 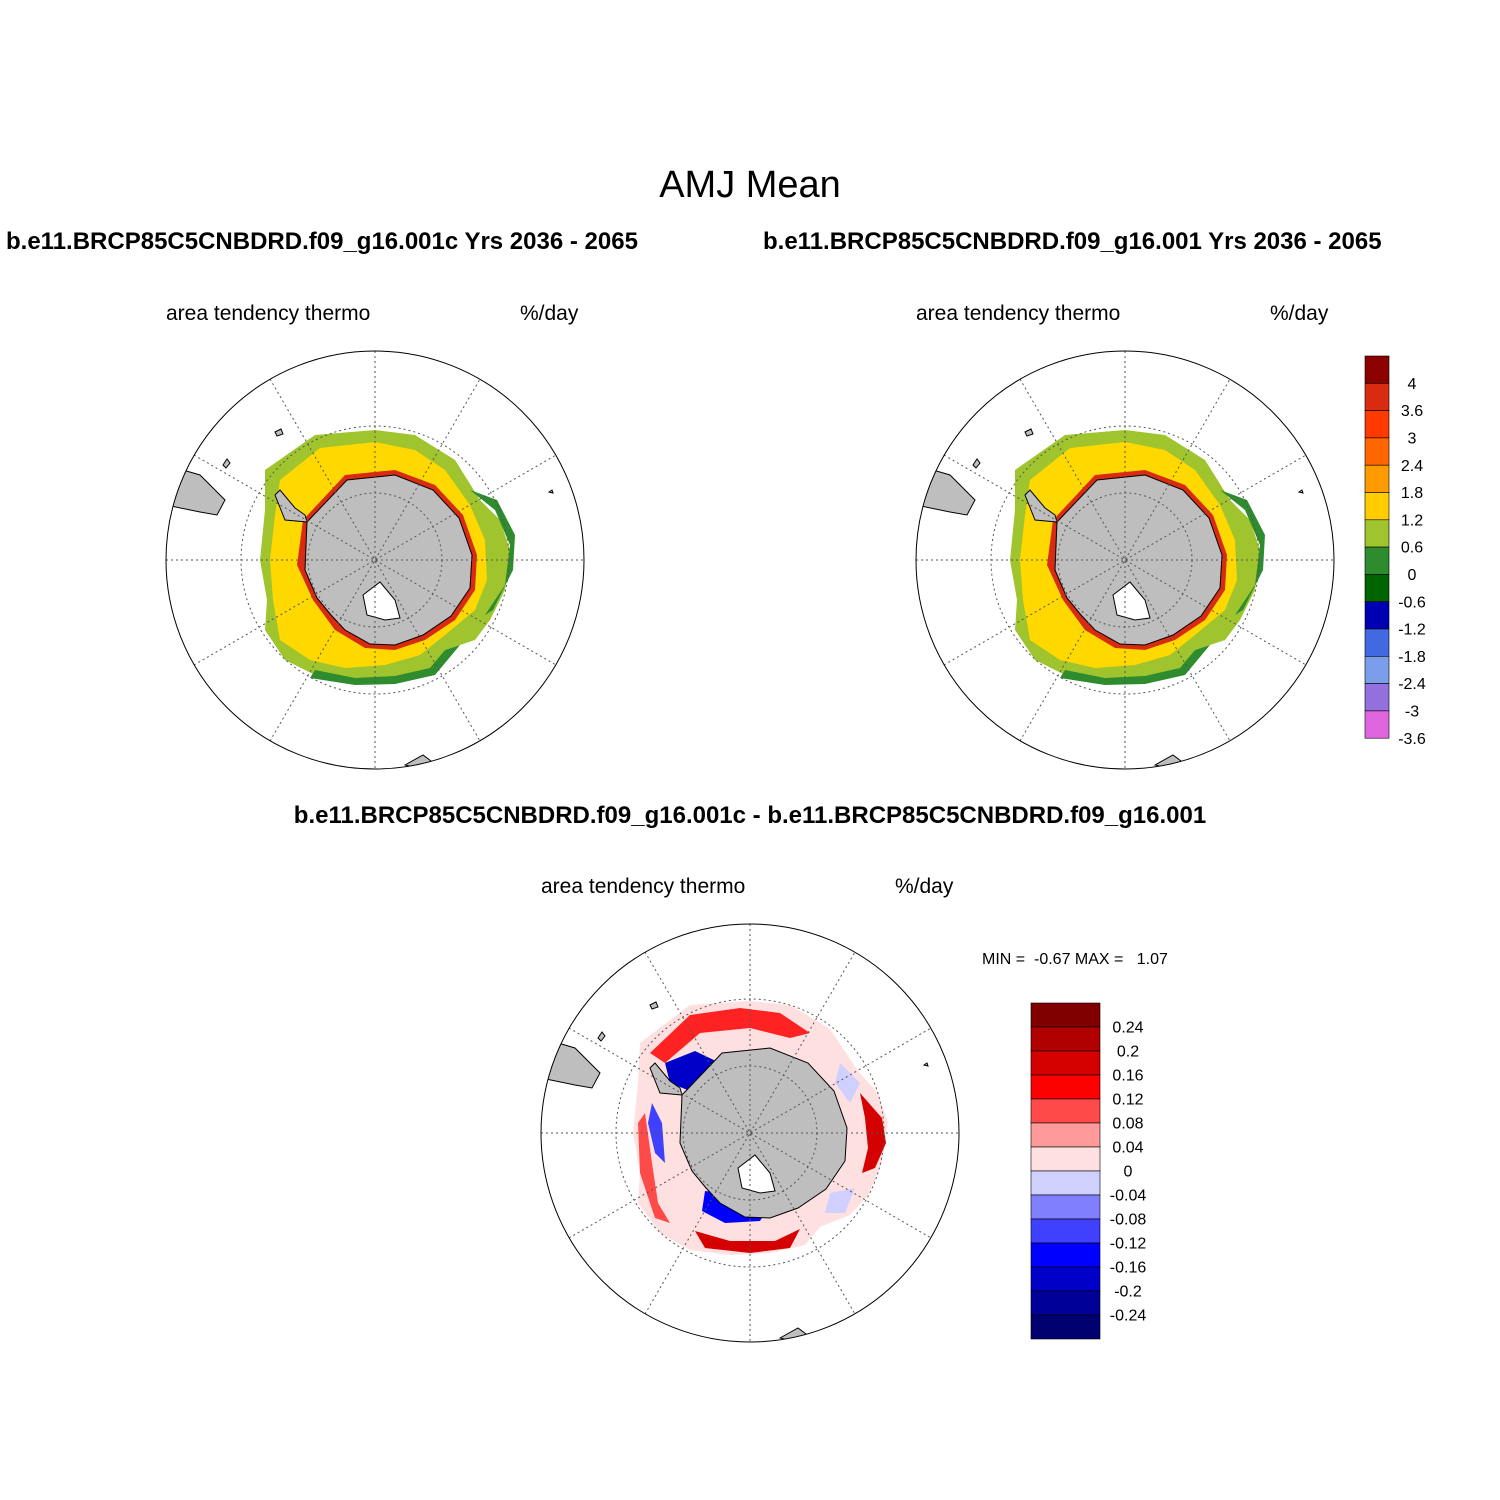 I want to click on map1-island-a, so click(x=279, y=432).